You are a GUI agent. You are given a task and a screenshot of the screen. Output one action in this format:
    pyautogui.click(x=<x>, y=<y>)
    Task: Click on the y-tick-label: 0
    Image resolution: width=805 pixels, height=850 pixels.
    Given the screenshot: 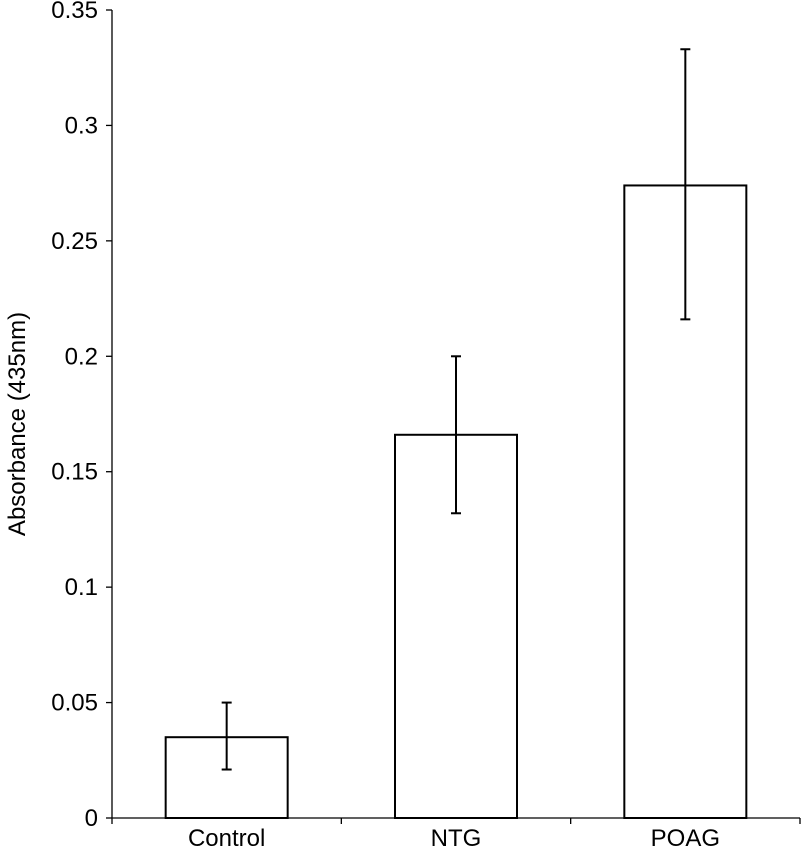 What is the action you would take?
    pyautogui.click(x=91, y=818)
    